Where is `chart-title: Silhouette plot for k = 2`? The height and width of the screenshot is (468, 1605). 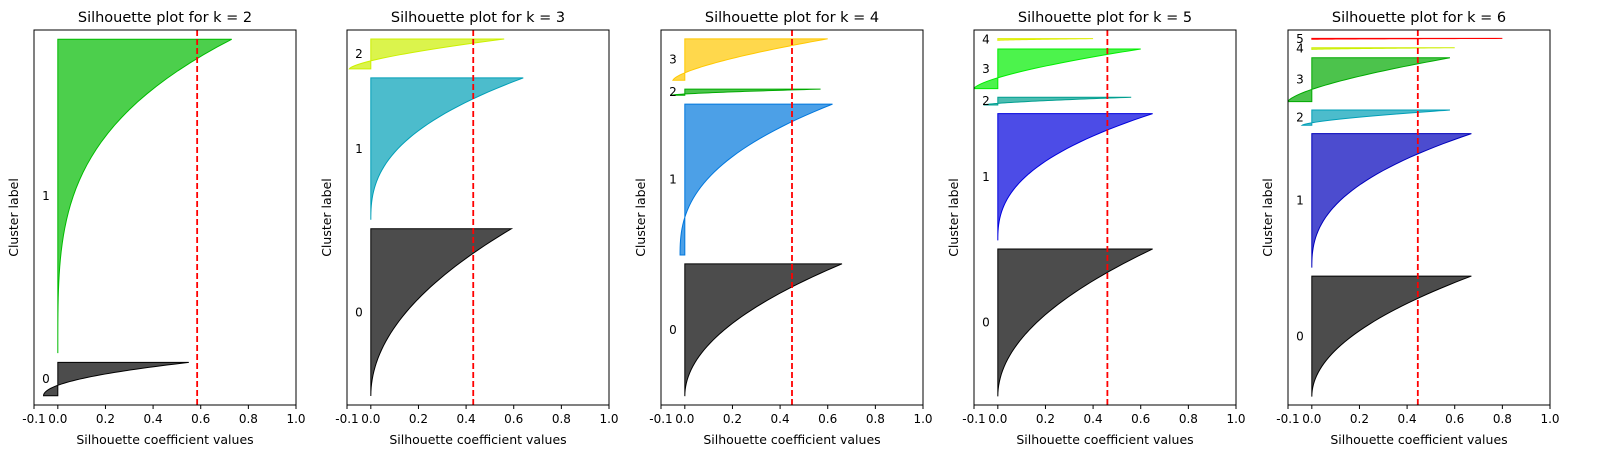 chart-title: Silhouette plot for k = 2 is located at coordinates (165, 18).